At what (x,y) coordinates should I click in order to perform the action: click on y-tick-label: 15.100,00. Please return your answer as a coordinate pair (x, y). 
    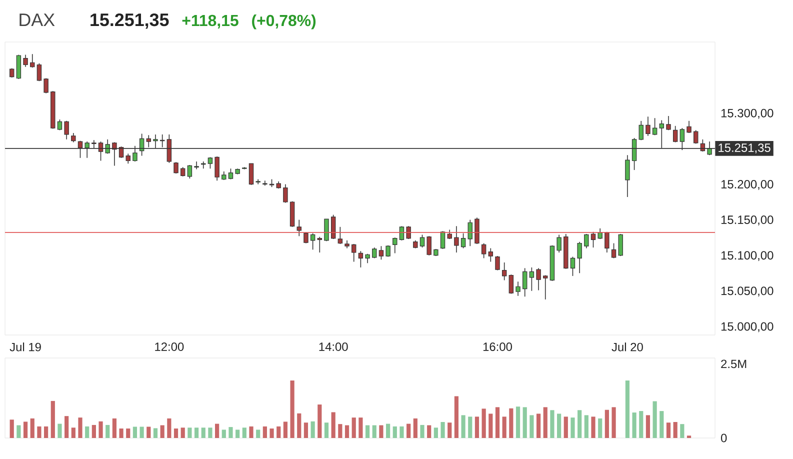
    Looking at the image, I should click on (747, 256).